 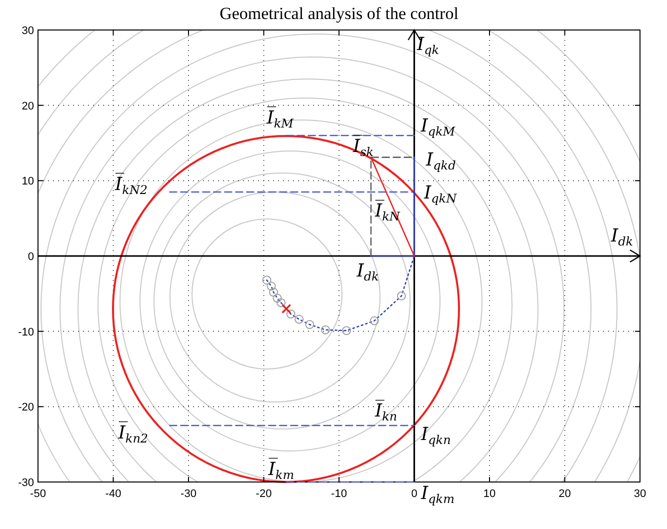 What do you see at coordinates (26, 483) in the screenshot?
I see `y-tick-label: -30` at bounding box center [26, 483].